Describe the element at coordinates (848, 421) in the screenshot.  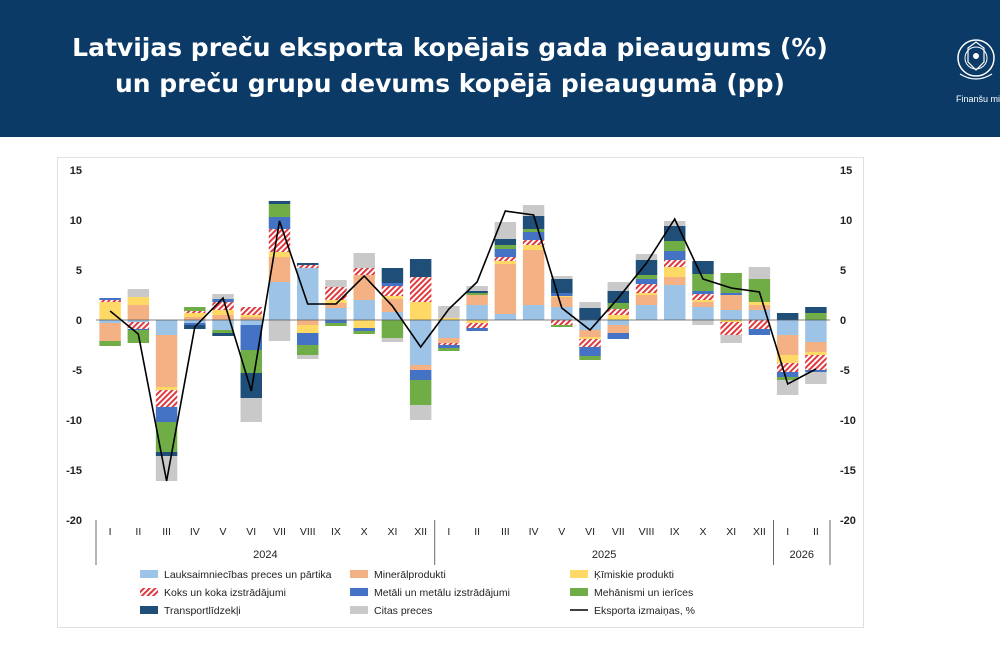
I see `y-tick-label-right: -10` at that location.